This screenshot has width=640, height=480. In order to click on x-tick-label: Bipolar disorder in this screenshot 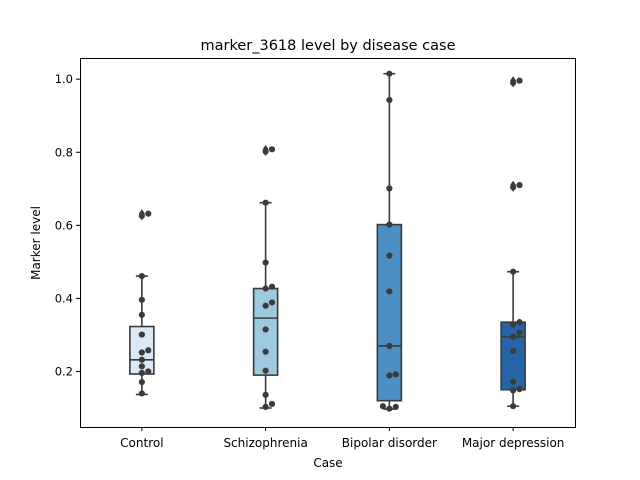, I will do `click(389, 443)`.